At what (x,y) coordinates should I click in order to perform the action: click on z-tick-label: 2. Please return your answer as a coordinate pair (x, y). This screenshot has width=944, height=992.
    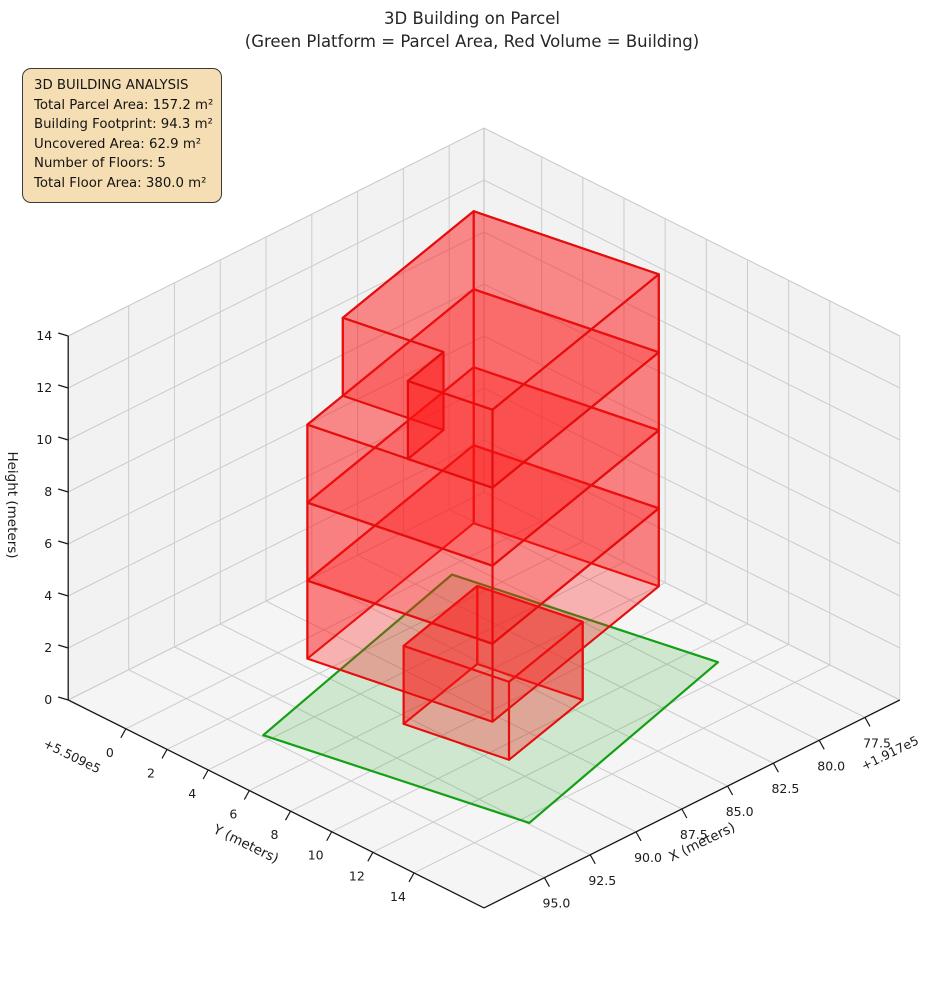
    Looking at the image, I should click on (48, 647).